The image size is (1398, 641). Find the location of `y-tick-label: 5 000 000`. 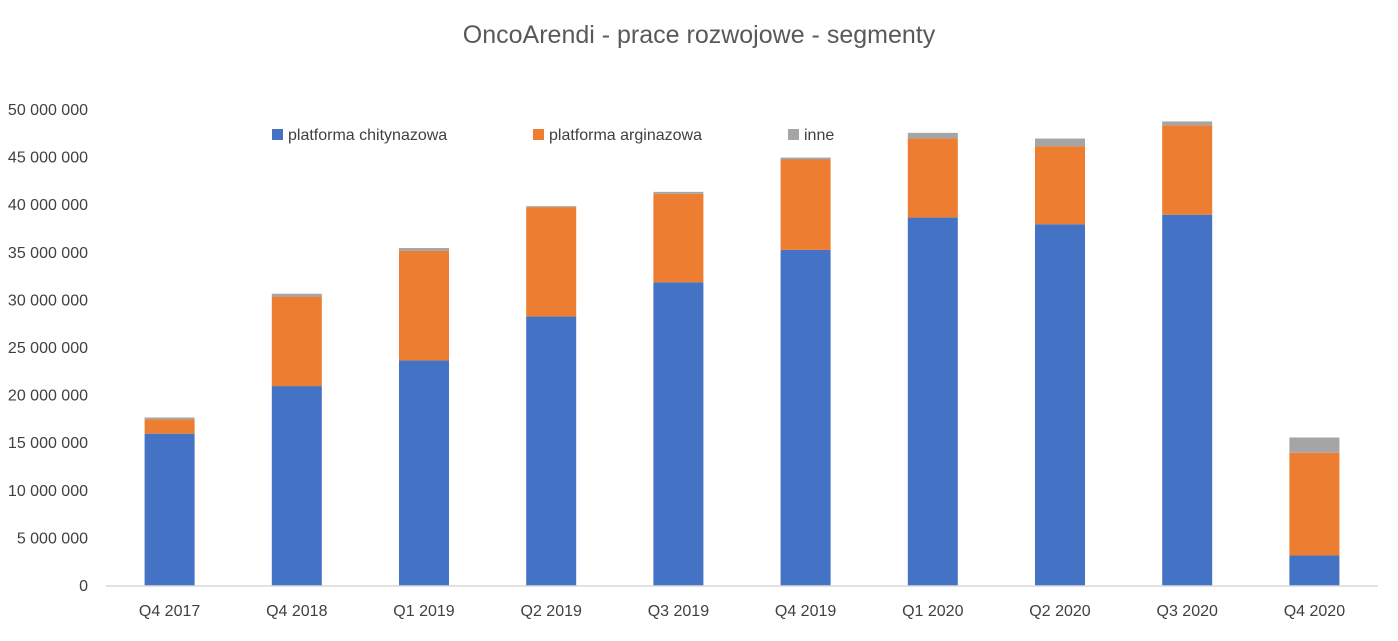

y-tick-label: 5 000 000 is located at coordinates (52, 538).